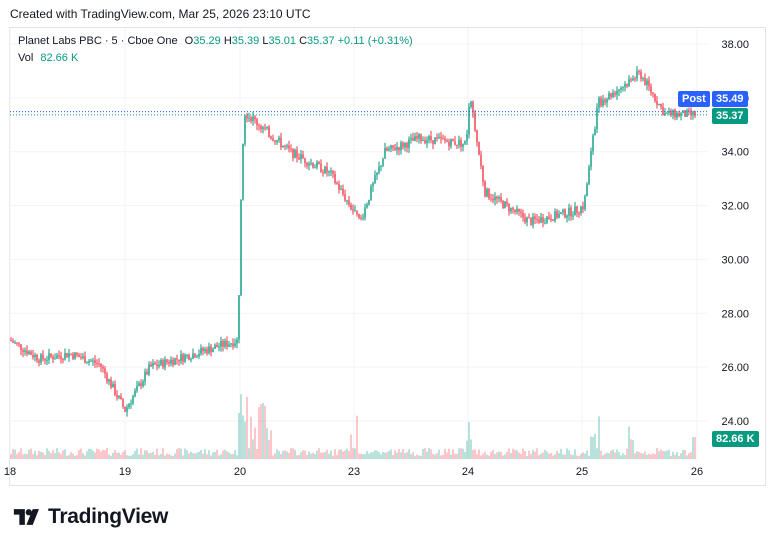 The image size is (776, 546). Describe the element at coordinates (353, 472) in the screenshot. I see `time-axis: 18 19 20 23 24 25 26` at that location.